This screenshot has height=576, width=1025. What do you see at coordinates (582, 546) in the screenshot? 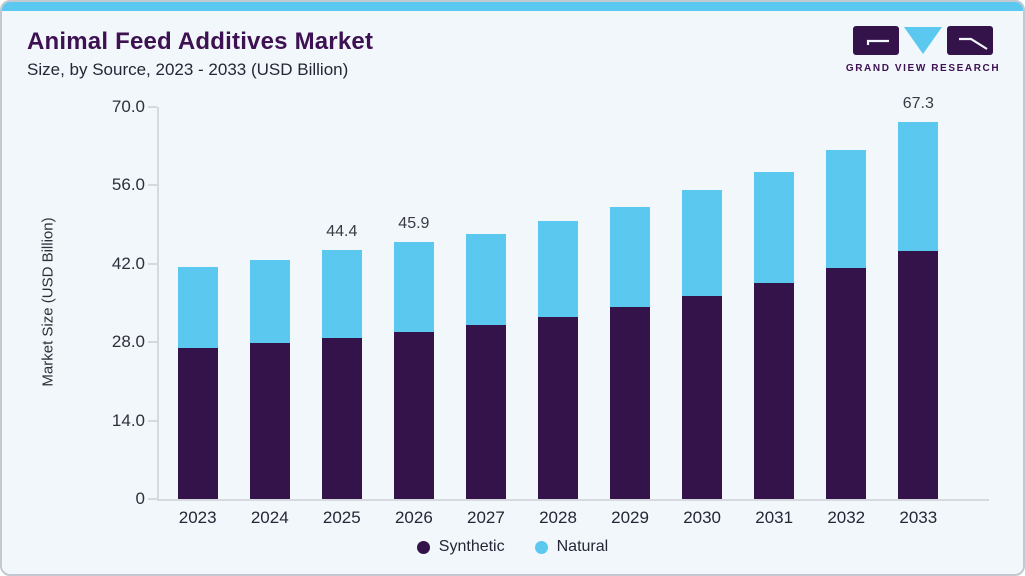
I see `legend-label: Natural` at bounding box center [582, 546].